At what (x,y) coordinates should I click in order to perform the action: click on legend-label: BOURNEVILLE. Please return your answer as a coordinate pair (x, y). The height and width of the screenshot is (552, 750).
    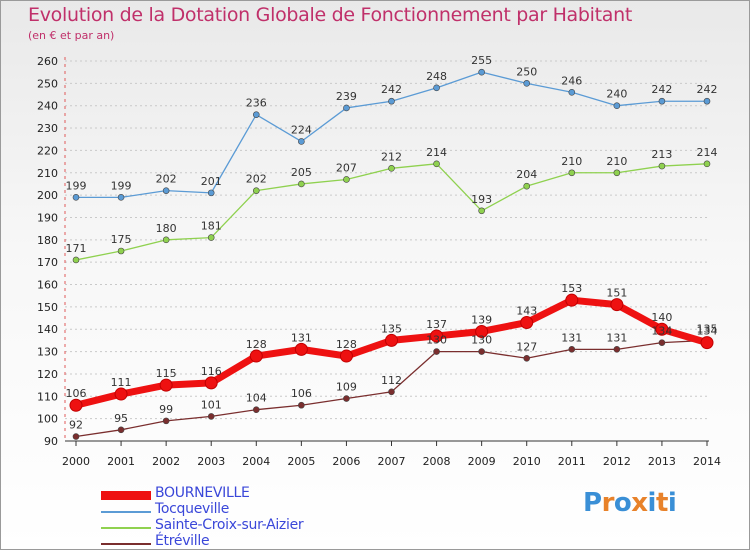
    Looking at the image, I should click on (202, 493).